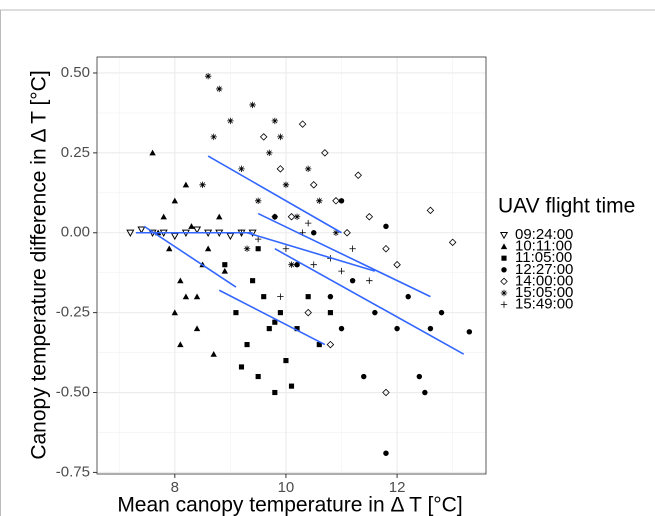 Image resolution: width=655 pixels, height=516 pixels. I want to click on y-tick-label: -0.75, so click(73, 471).